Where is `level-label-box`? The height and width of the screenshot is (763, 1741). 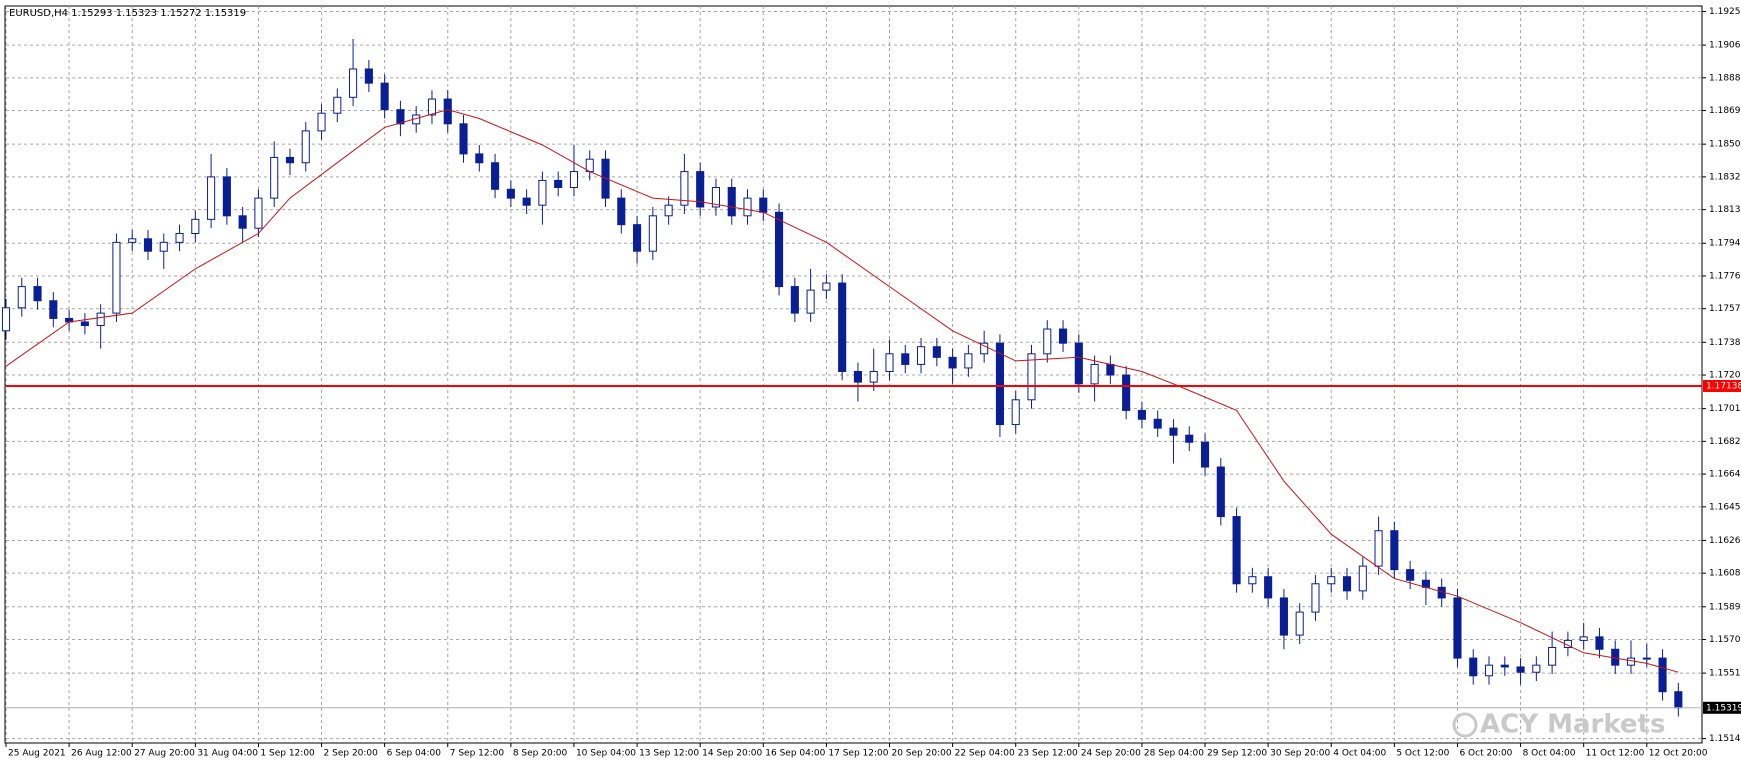 level-label-box is located at coordinates (1722, 385).